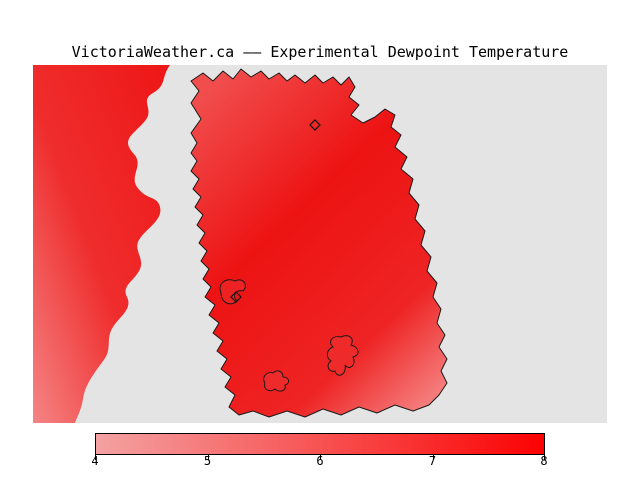 The image size is (640, 480). I want to click on harbour-spit-coastline, so click(232, 292).